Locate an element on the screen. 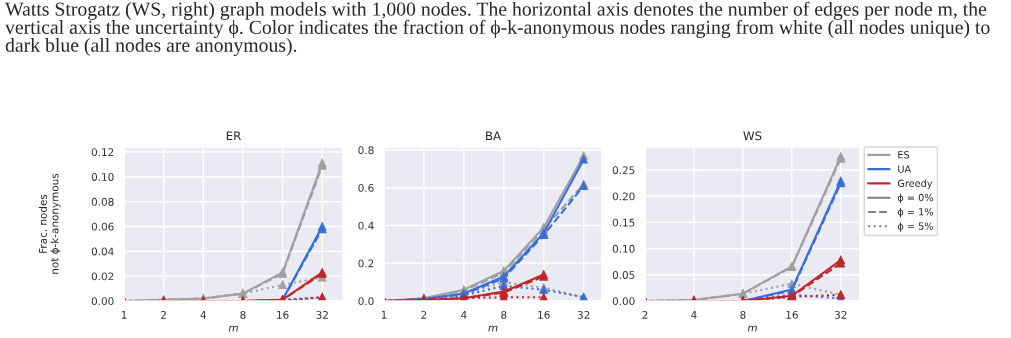 Image resolution: width=1011 pixels, height=338 pixels. chart-title: WS is located at coordinates (752, 136).